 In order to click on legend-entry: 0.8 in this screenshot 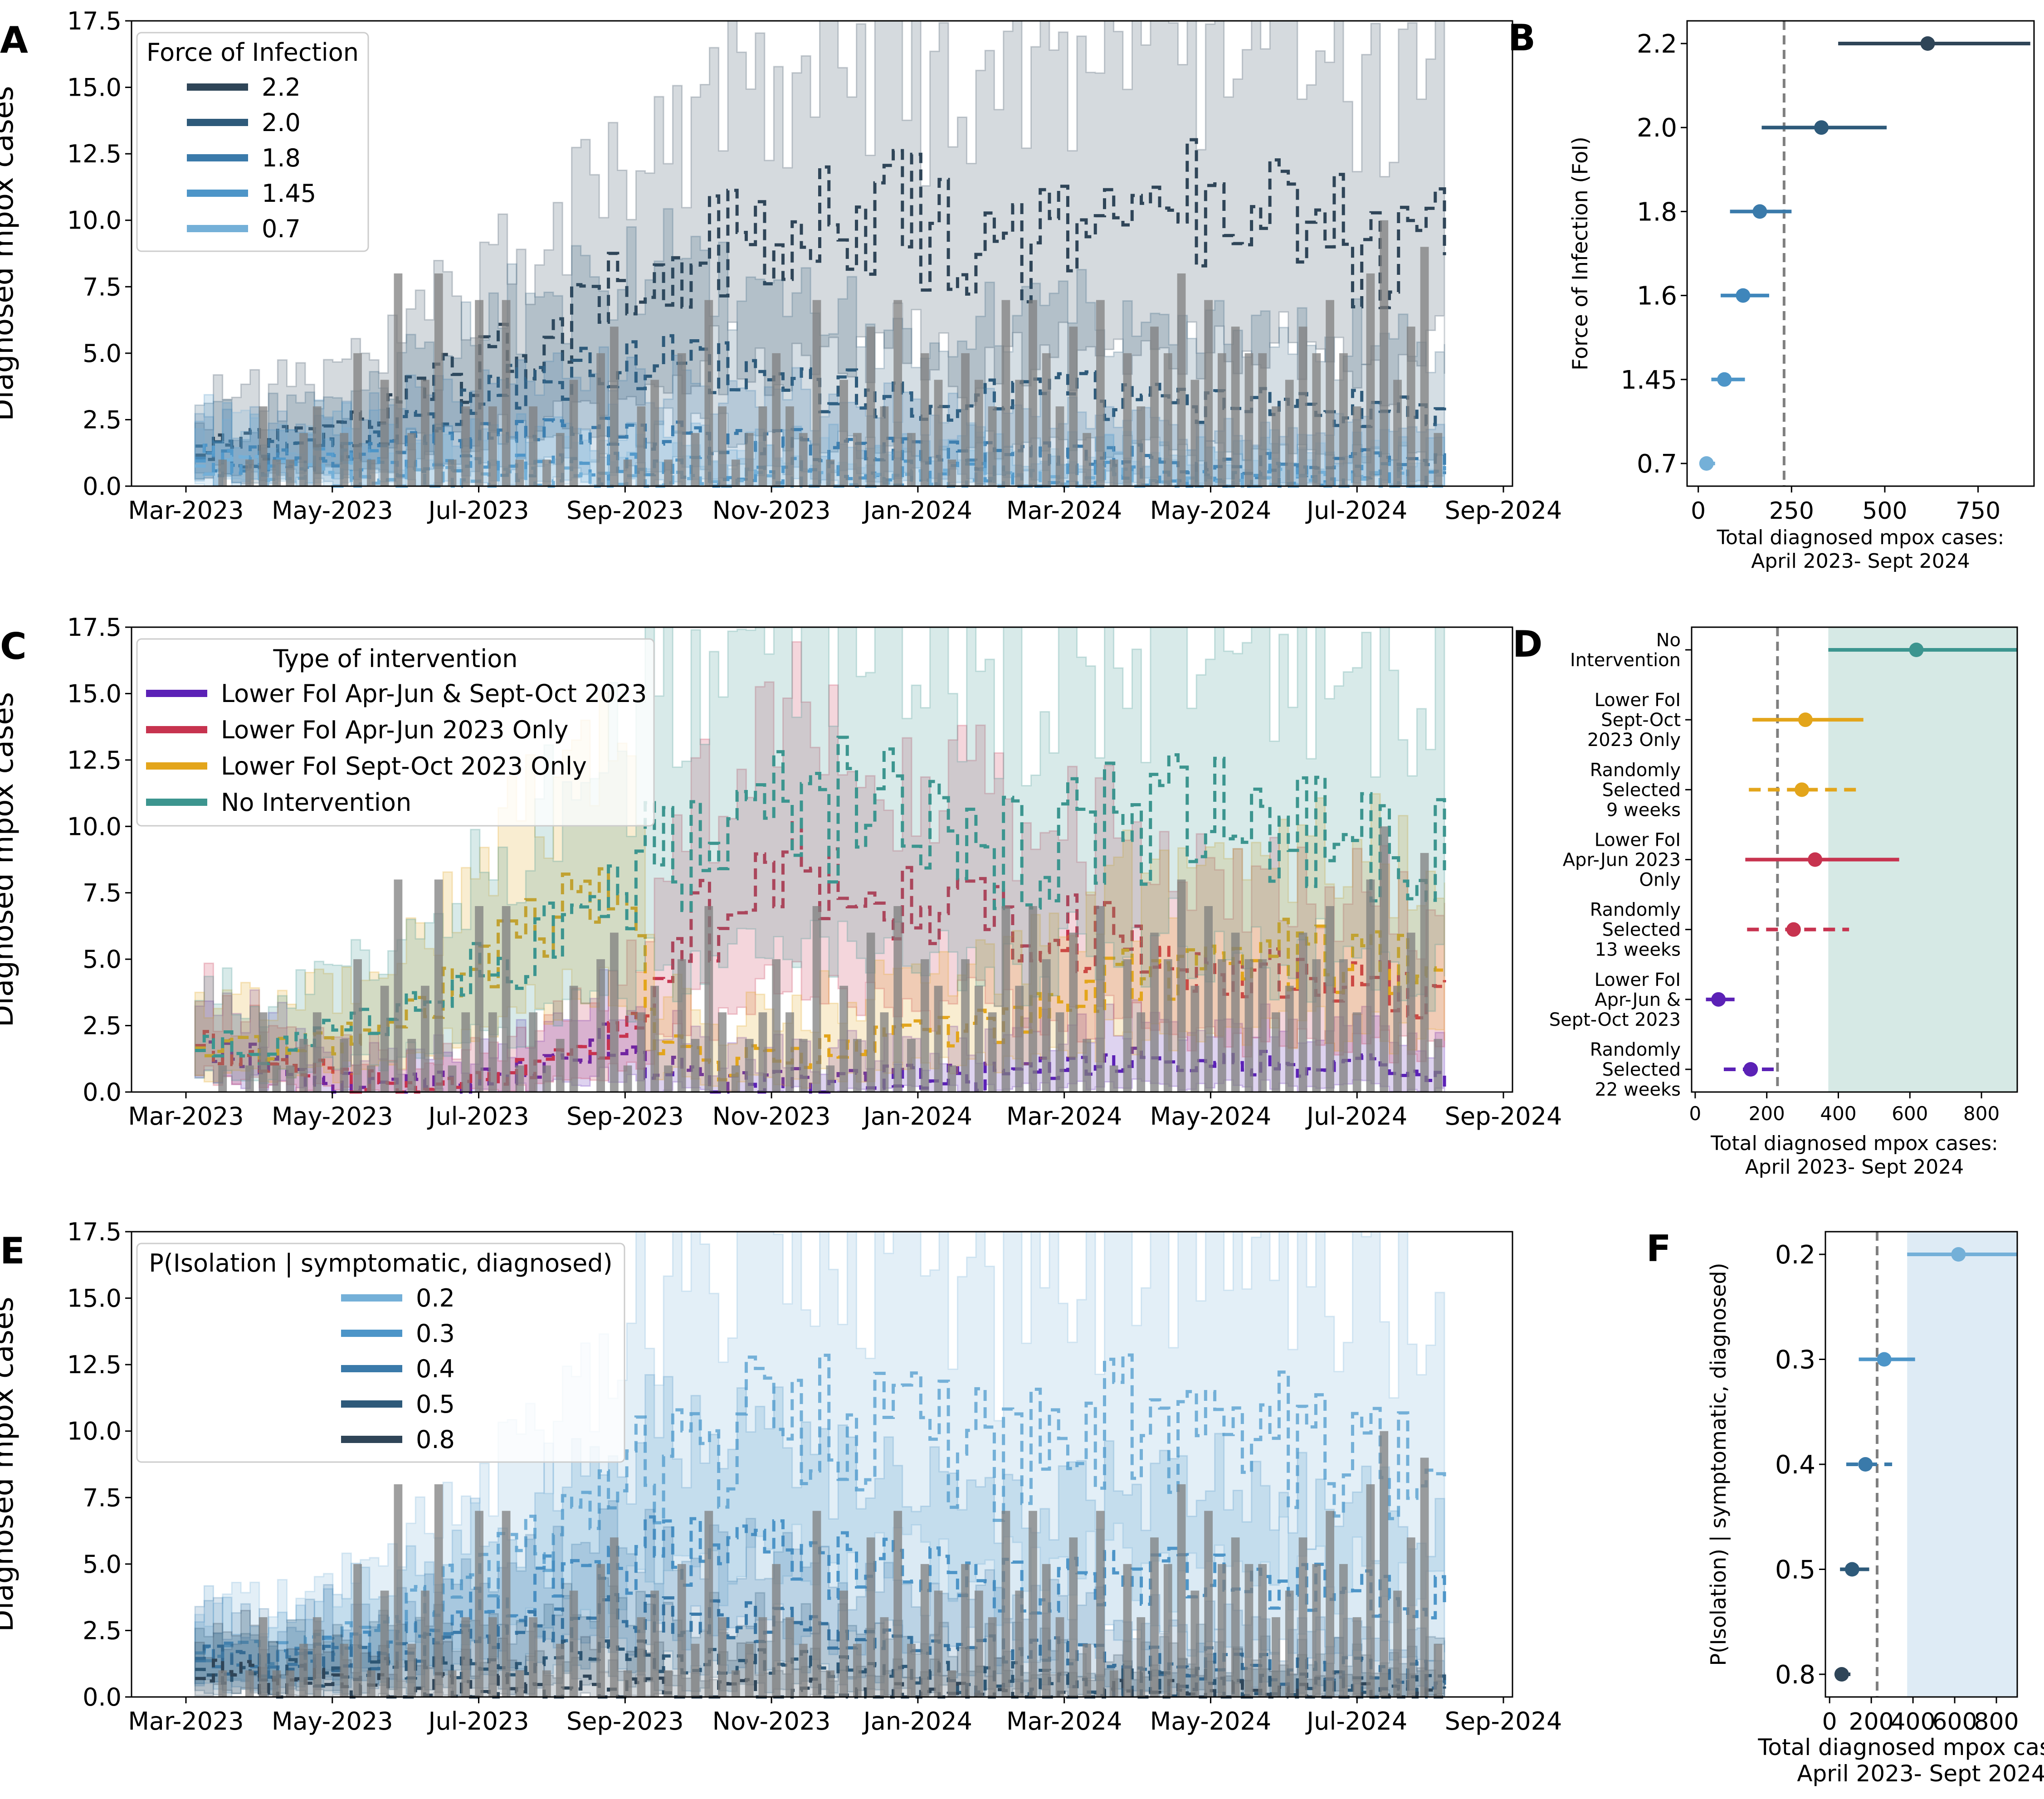, I will do `click(435, 1440)`.